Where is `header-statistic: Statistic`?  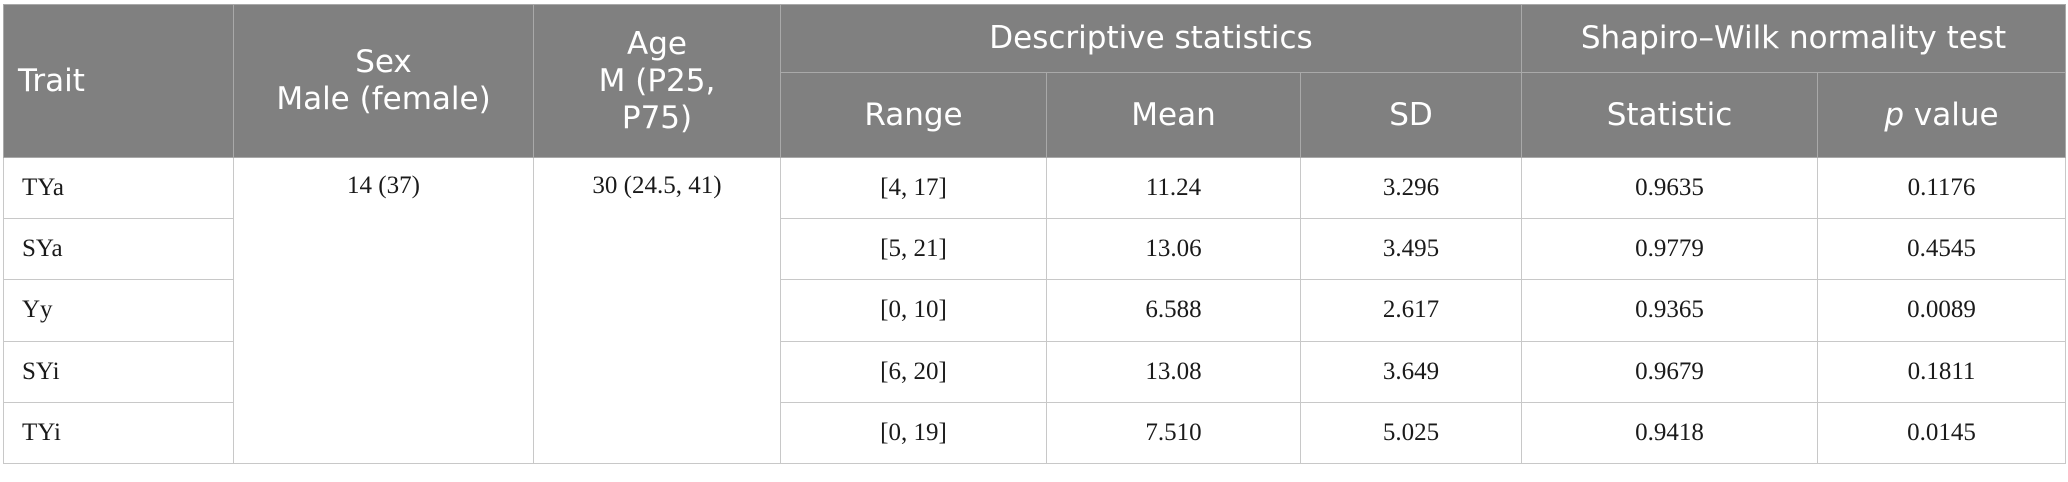 header-statistic: Statistic is located at coordinates (1669, 115).